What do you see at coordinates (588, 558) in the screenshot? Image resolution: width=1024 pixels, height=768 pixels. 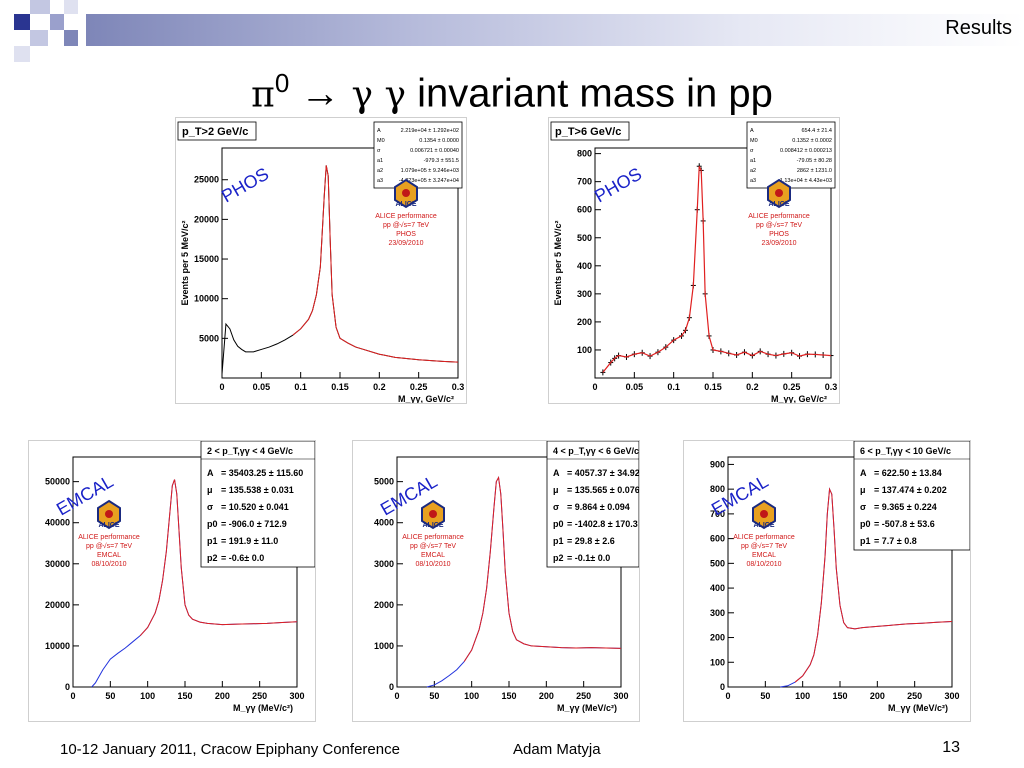 I see `stats-value: = -0.1± 0.0` at bounding box center [588, 558].